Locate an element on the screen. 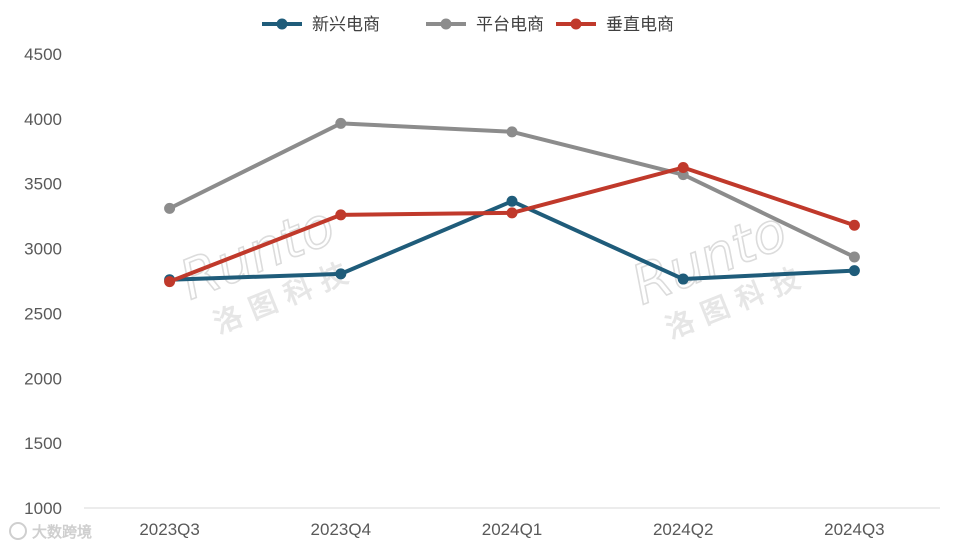  x-tick-label: 2024Q2 is located at coordinates (683, 529).